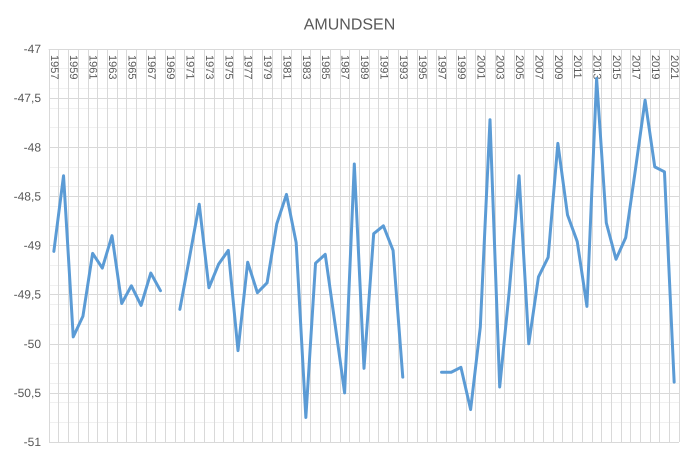  What do you see at coordinates (112, 67) in the screenshot?
I see `x-tick-label: 1963` at bounding box center [112, 67].